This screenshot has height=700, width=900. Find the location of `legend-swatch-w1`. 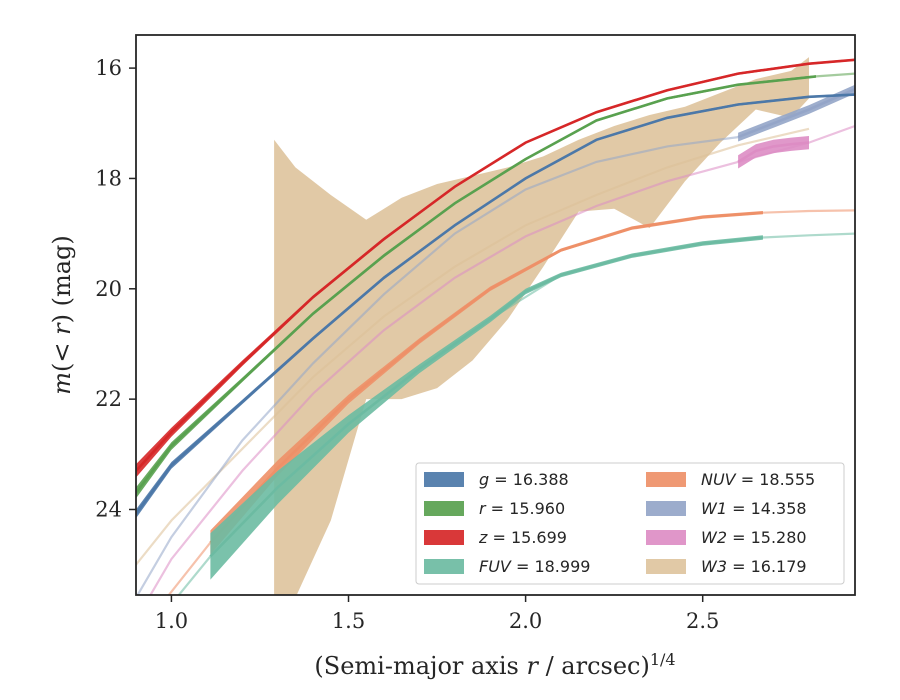

legend-swatch-w1 is located at coordinates (666, 508).